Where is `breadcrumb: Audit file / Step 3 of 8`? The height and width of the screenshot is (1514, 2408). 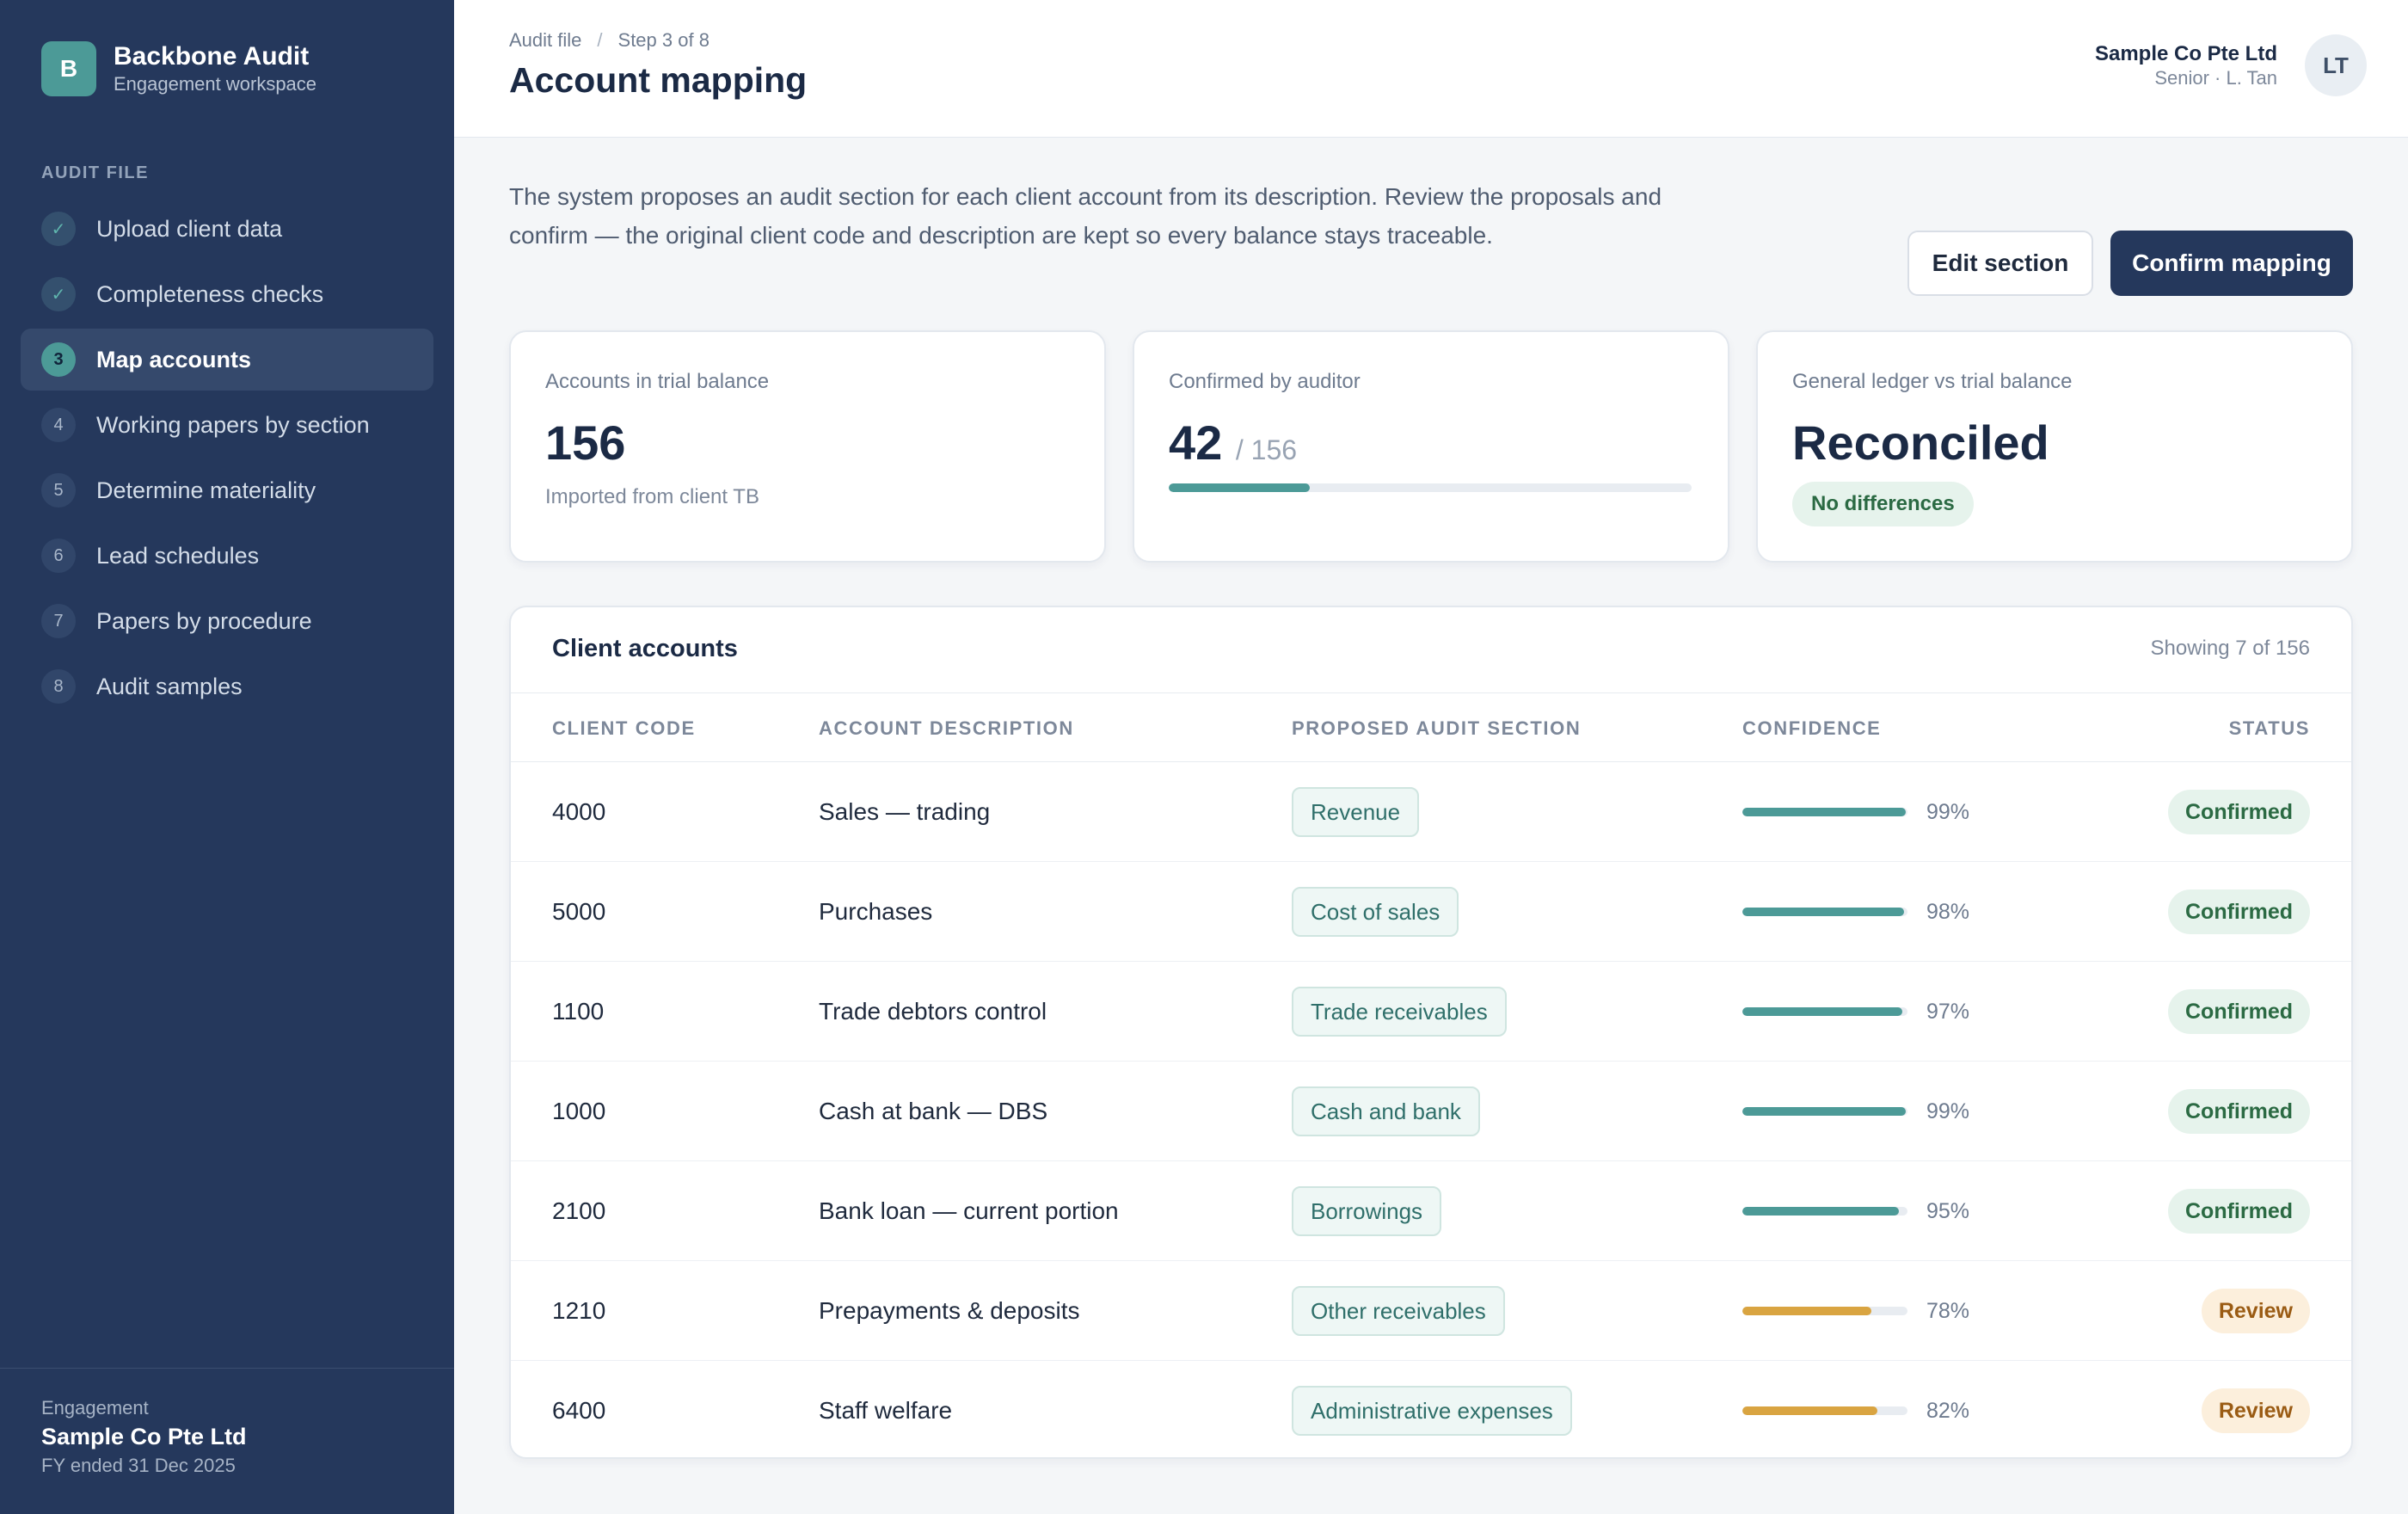 breadcrumb: Audit file / Step 3 of 8 is located at coordinates (609, 41).